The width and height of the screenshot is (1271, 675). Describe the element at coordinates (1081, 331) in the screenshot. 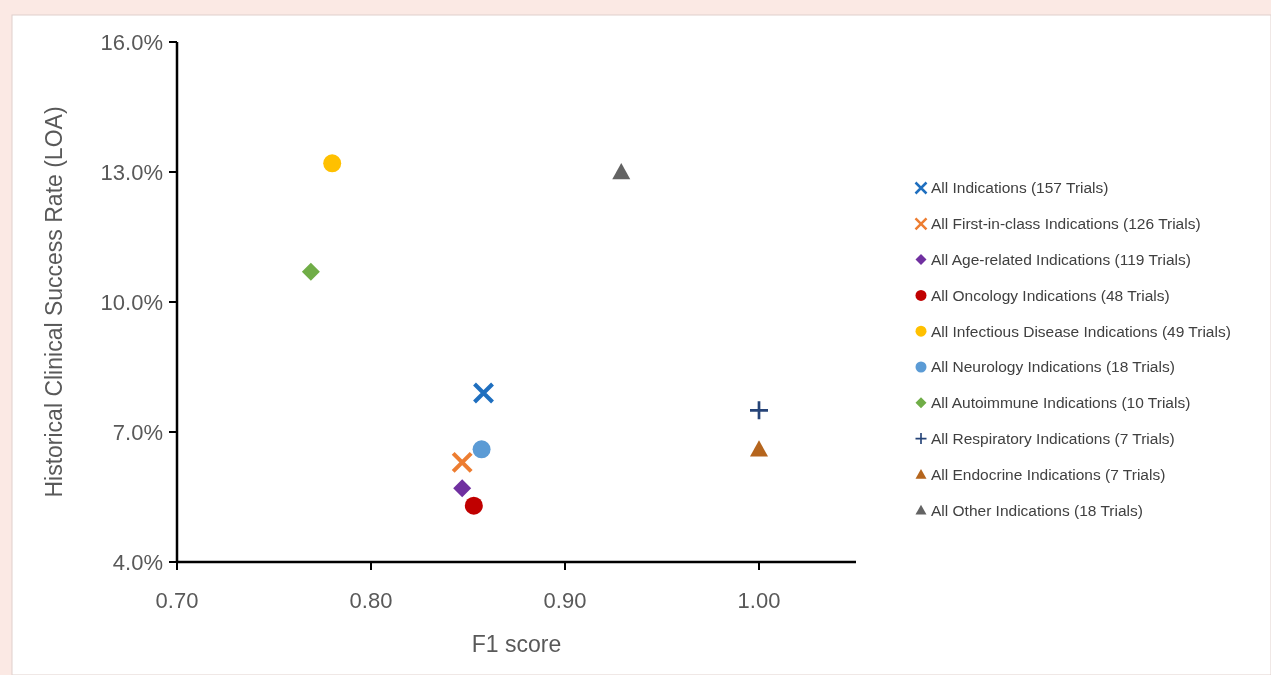

I see `legend-label: All Infectious Disease Indications (49 Trials)` at that location.